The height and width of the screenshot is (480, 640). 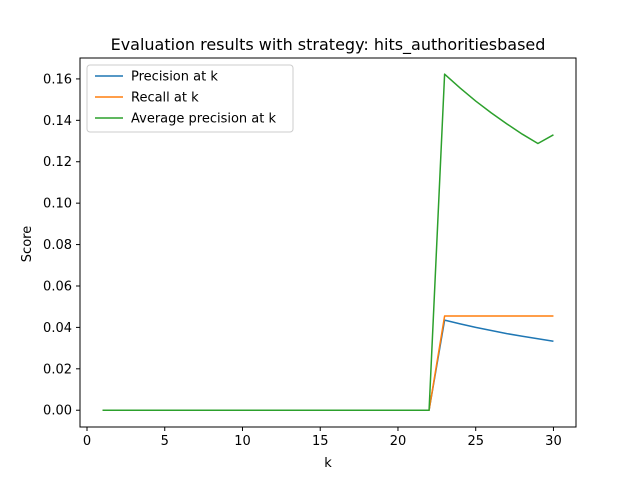 I want to click on x-axis-label: k, so click(x=328, y=463).